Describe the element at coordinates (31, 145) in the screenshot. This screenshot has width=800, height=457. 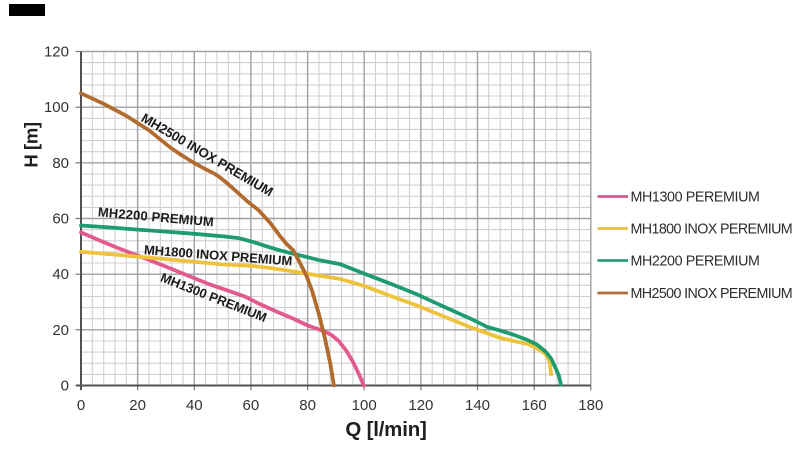
I see `svg-text: H [m]` at that location.